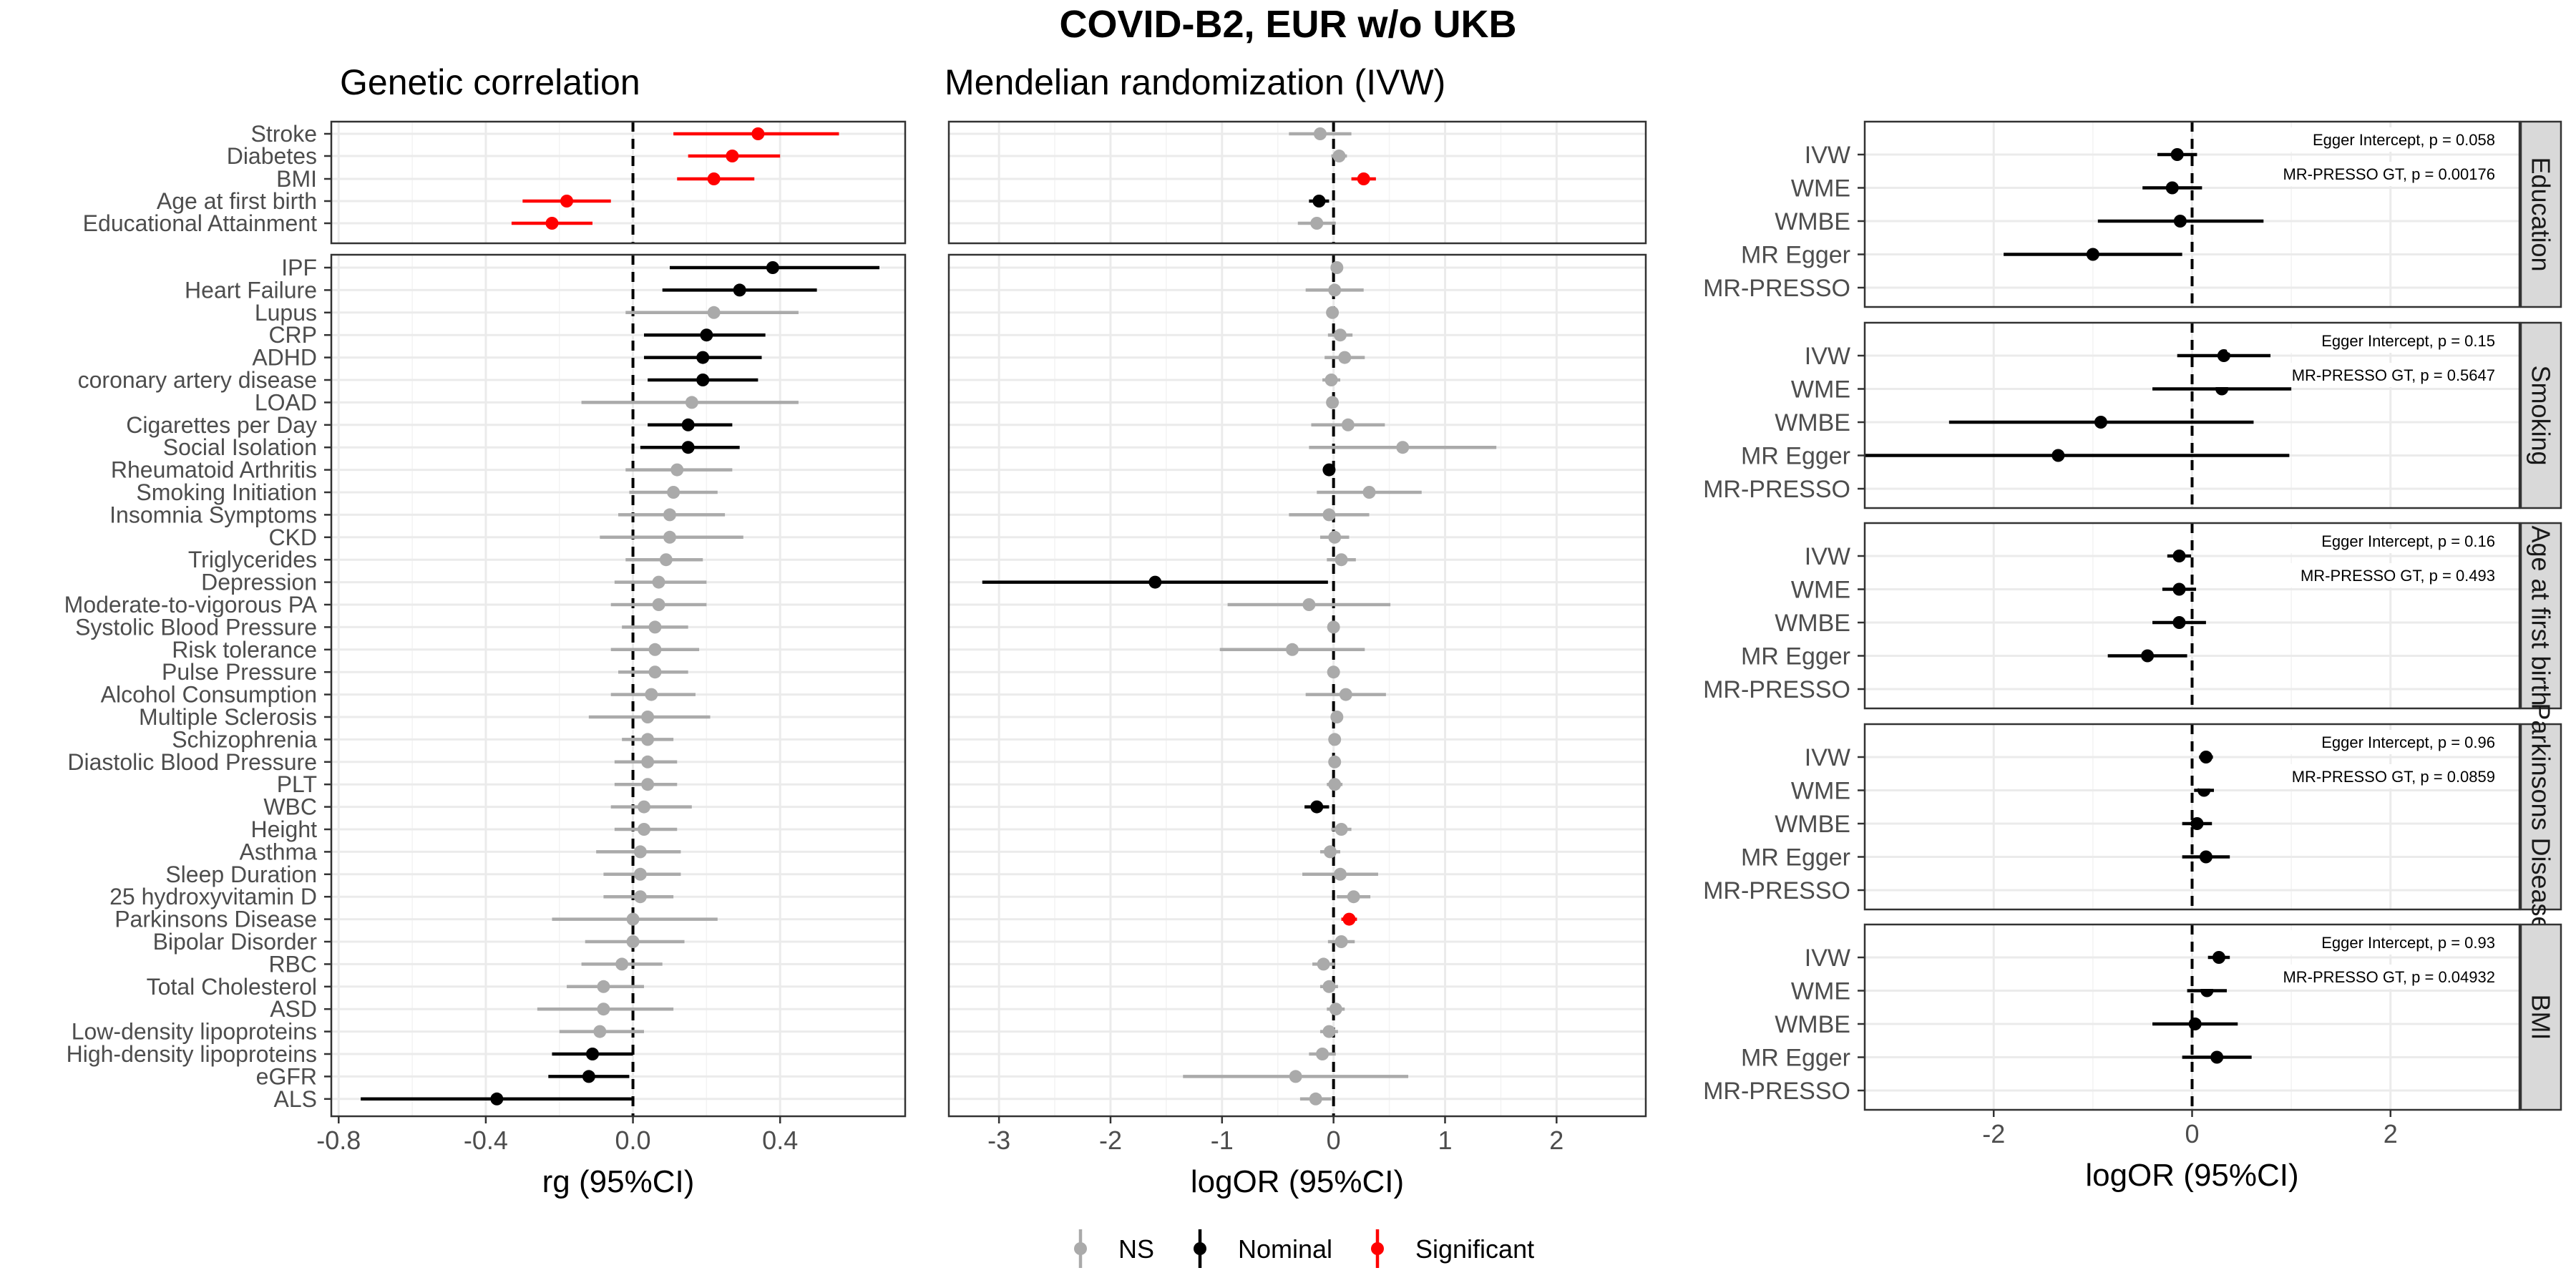  What do you see at coordinates (739, 290) in the screenshot?
I see `rg-bottom-point-heart-failure` at bounding box center [739, 290].